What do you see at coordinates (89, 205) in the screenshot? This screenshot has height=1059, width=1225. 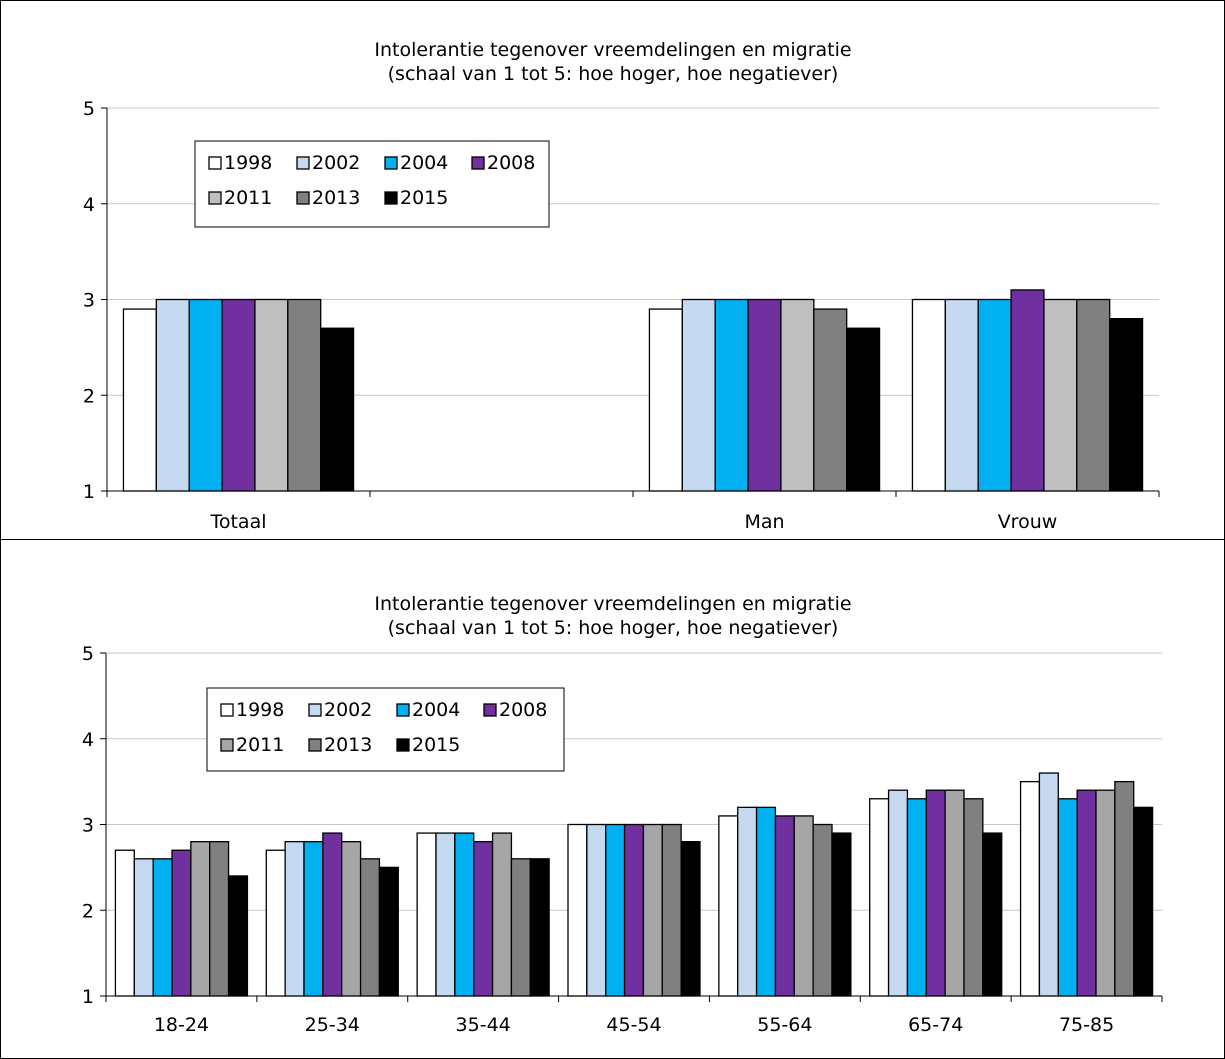 I see `y-tick-label: 4` at bounding box center [89, 205].